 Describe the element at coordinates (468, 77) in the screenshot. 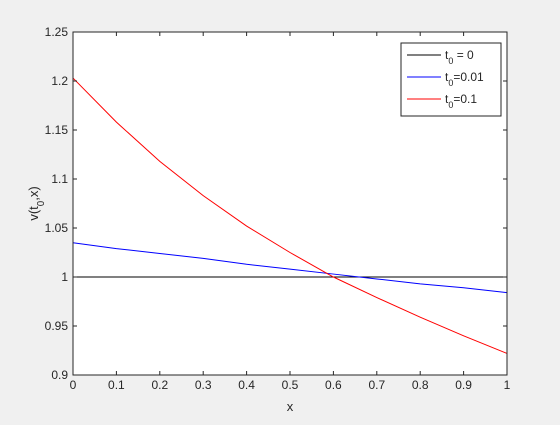

I see `legend-label-1-rest: =0.01` at that location.